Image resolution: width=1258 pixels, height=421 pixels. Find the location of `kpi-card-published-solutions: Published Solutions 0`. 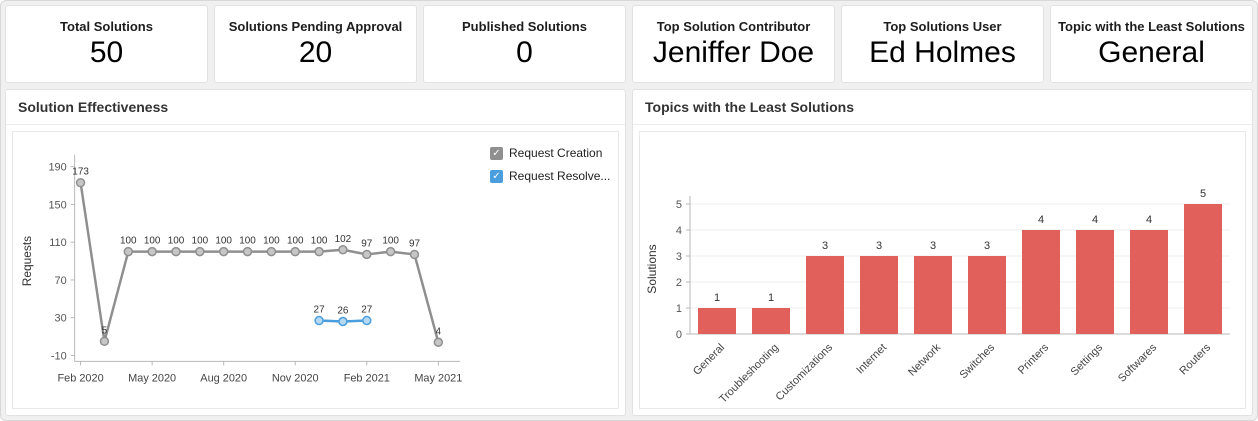

kpi-card-published-solutions: Published Solutions 0 is located at coordinates (524, 44).